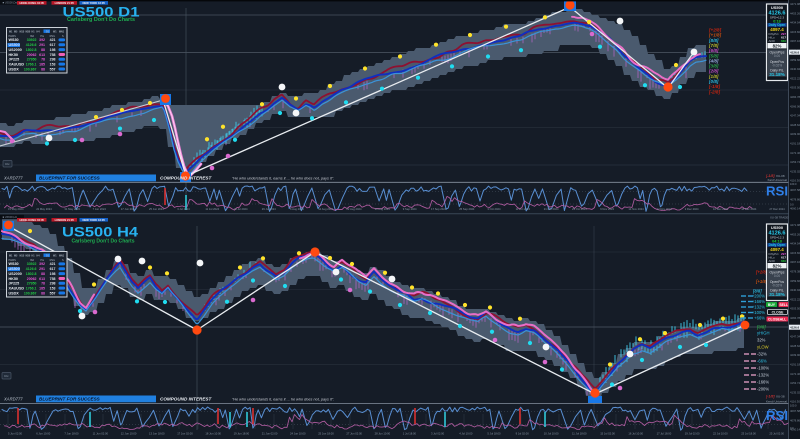  I want to click on svg-text: 758, so click(53, 55).